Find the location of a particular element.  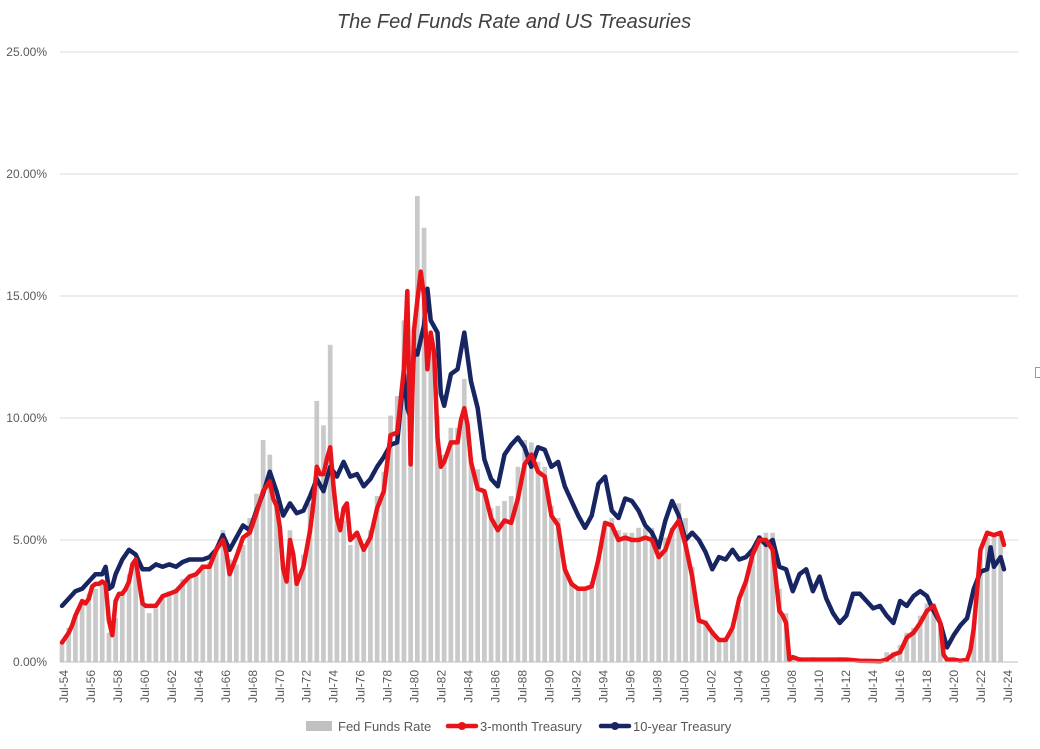

x-tick-label: Jul-82 is located at coordinates (442, 686).